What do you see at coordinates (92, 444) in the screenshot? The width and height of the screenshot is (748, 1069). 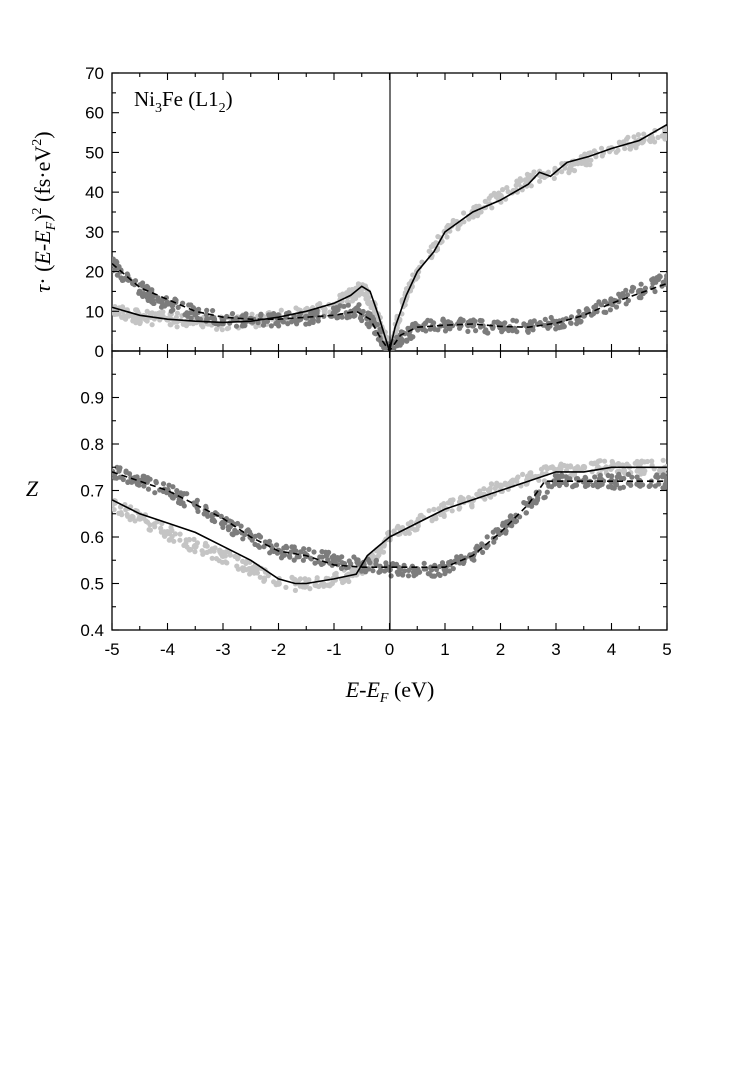 I see `bottom-y-tick-label: 0.8` at bounding box center [92, 444].